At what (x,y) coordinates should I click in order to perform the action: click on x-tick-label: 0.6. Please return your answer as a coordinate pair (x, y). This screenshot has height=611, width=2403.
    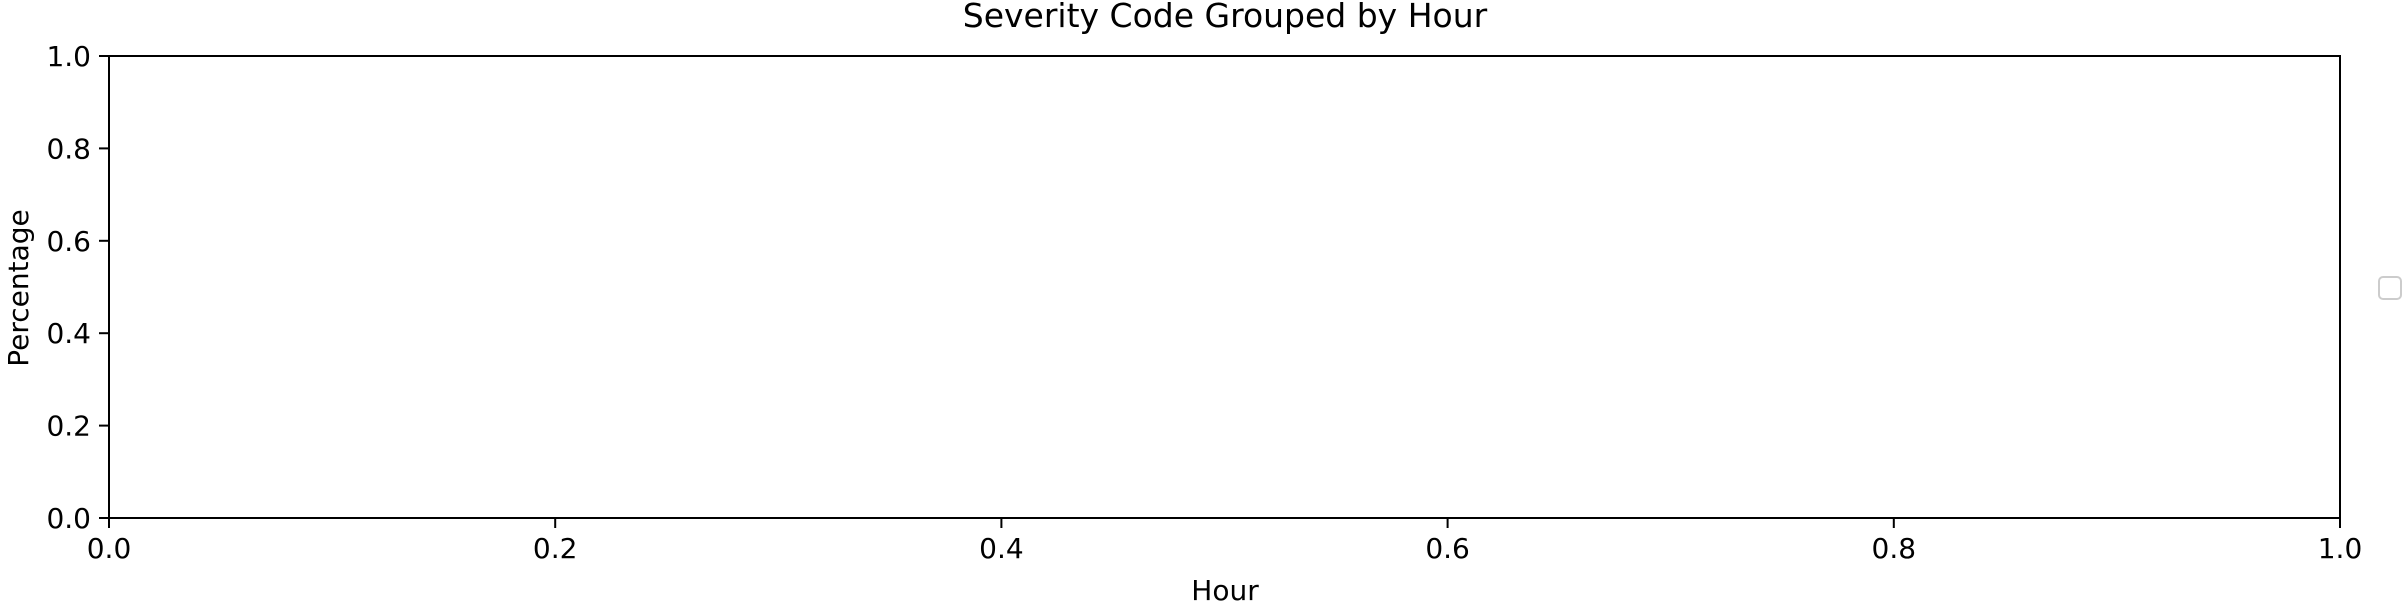
    Looking at the image, I should click on (1447, 548).